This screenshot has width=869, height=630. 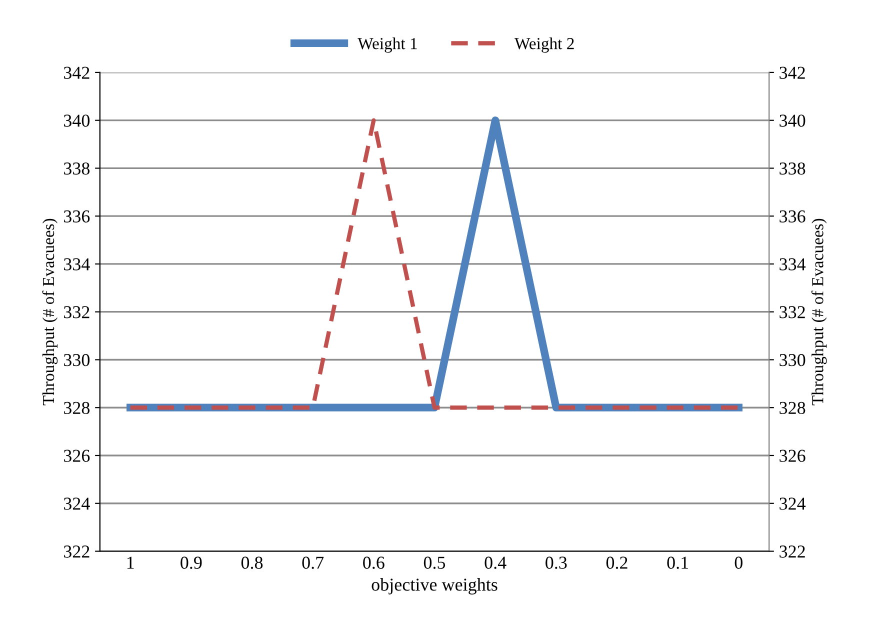 I want to click on y2-tick-label: 322, so click(x=792, y=552).